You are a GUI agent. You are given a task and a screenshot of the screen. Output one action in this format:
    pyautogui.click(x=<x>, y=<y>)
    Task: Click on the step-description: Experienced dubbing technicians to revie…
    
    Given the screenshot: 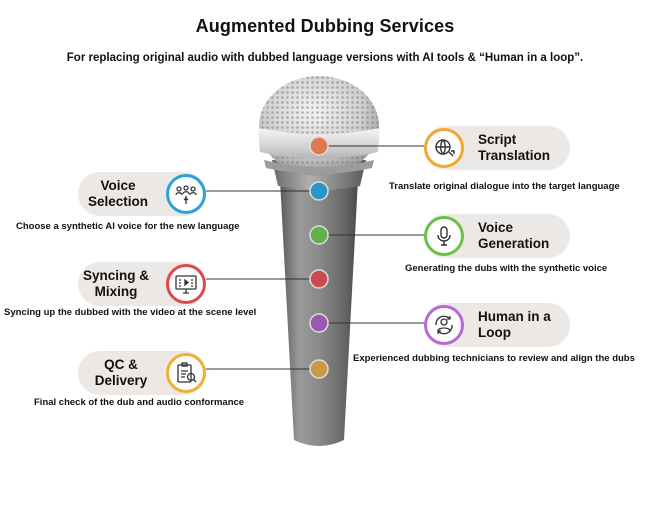 What is the action you would take?
    pyautogui.click(x=494, y=358)
    